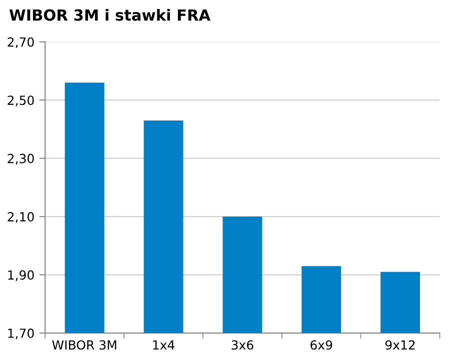  Describe the element at coordinates (21, 101) in the screenshot. I see `y-tick-label: 2,50` at that location.